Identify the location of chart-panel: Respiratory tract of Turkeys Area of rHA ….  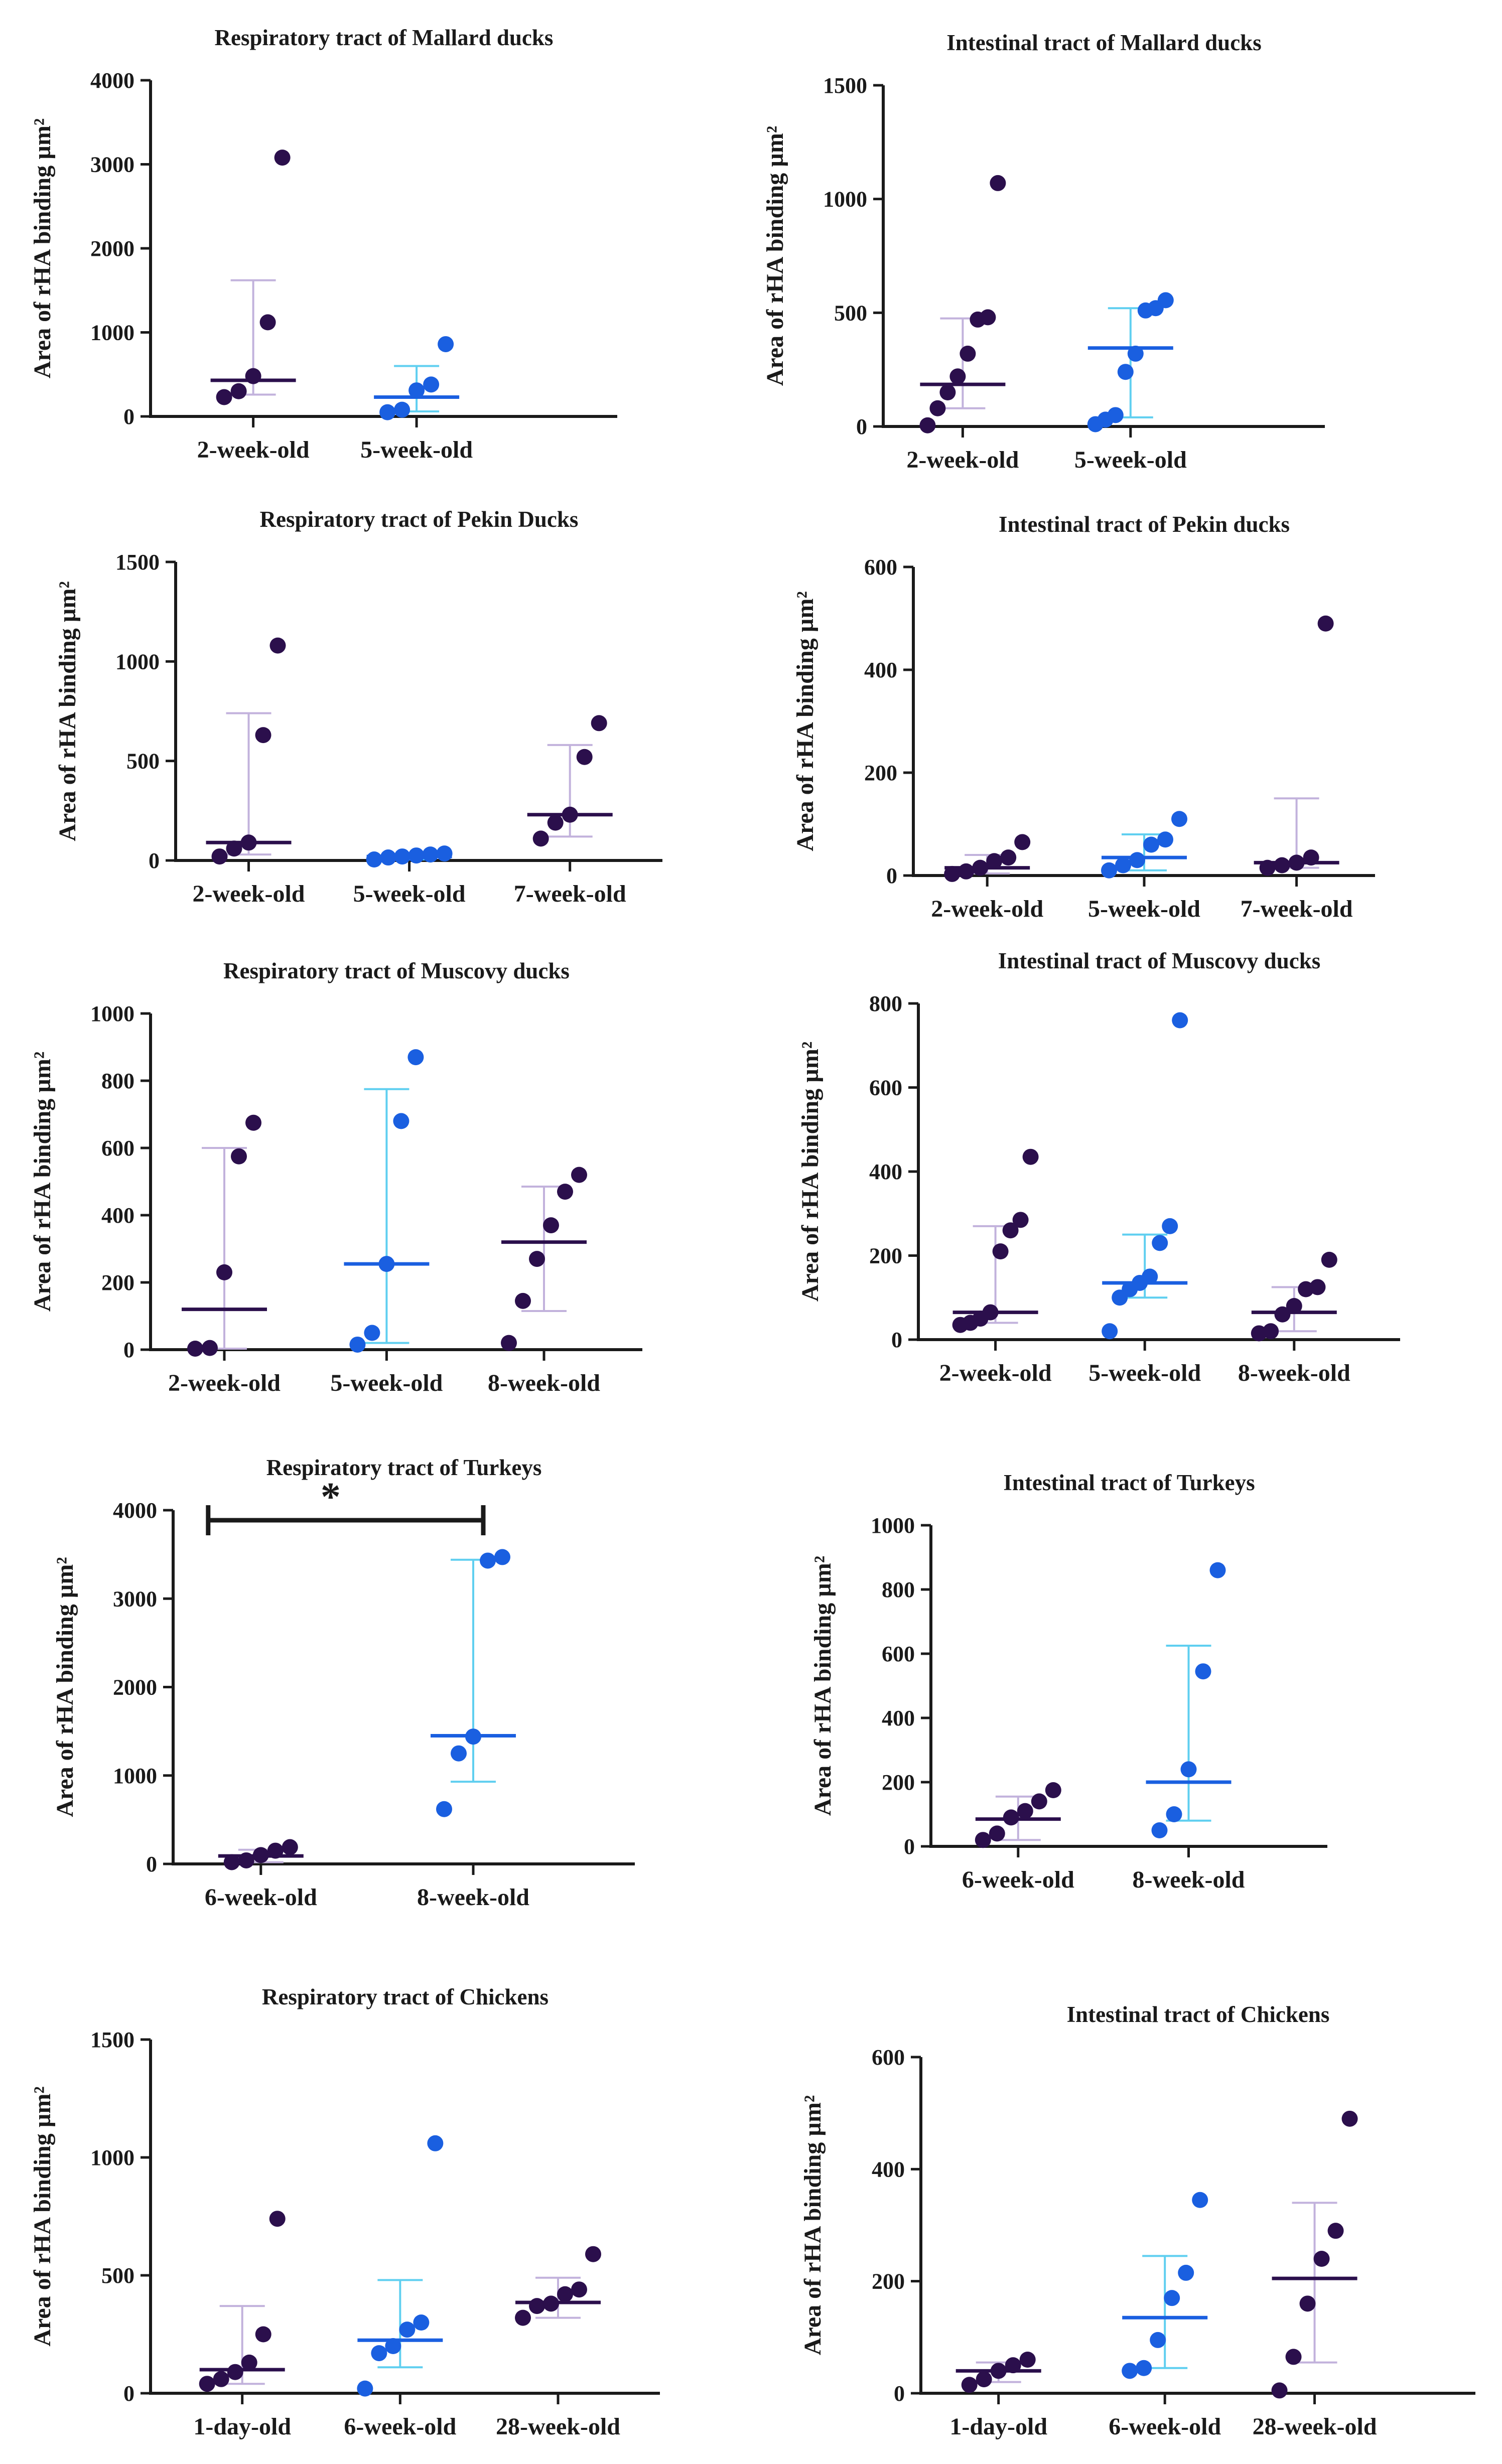
(343, 1683).